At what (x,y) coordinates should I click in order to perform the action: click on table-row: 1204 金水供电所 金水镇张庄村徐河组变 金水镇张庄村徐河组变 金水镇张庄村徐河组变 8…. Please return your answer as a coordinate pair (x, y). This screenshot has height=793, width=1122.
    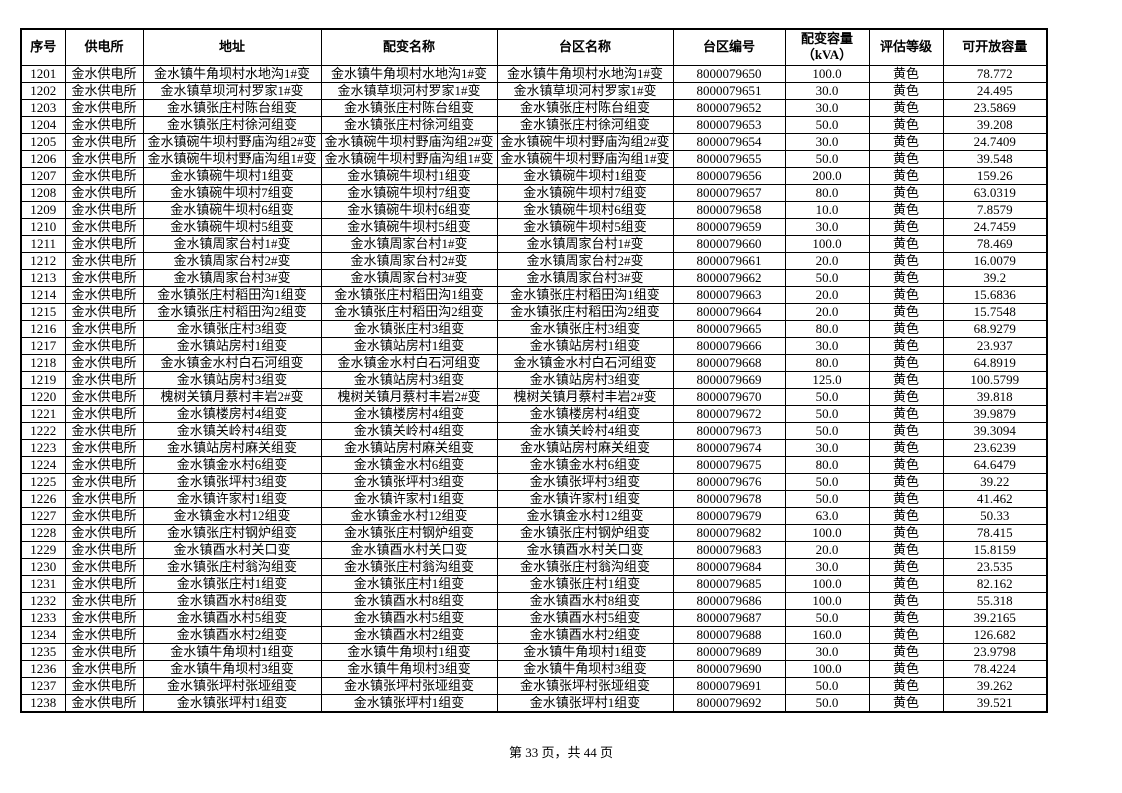
    Looking at the image, I should click on (534, 124).